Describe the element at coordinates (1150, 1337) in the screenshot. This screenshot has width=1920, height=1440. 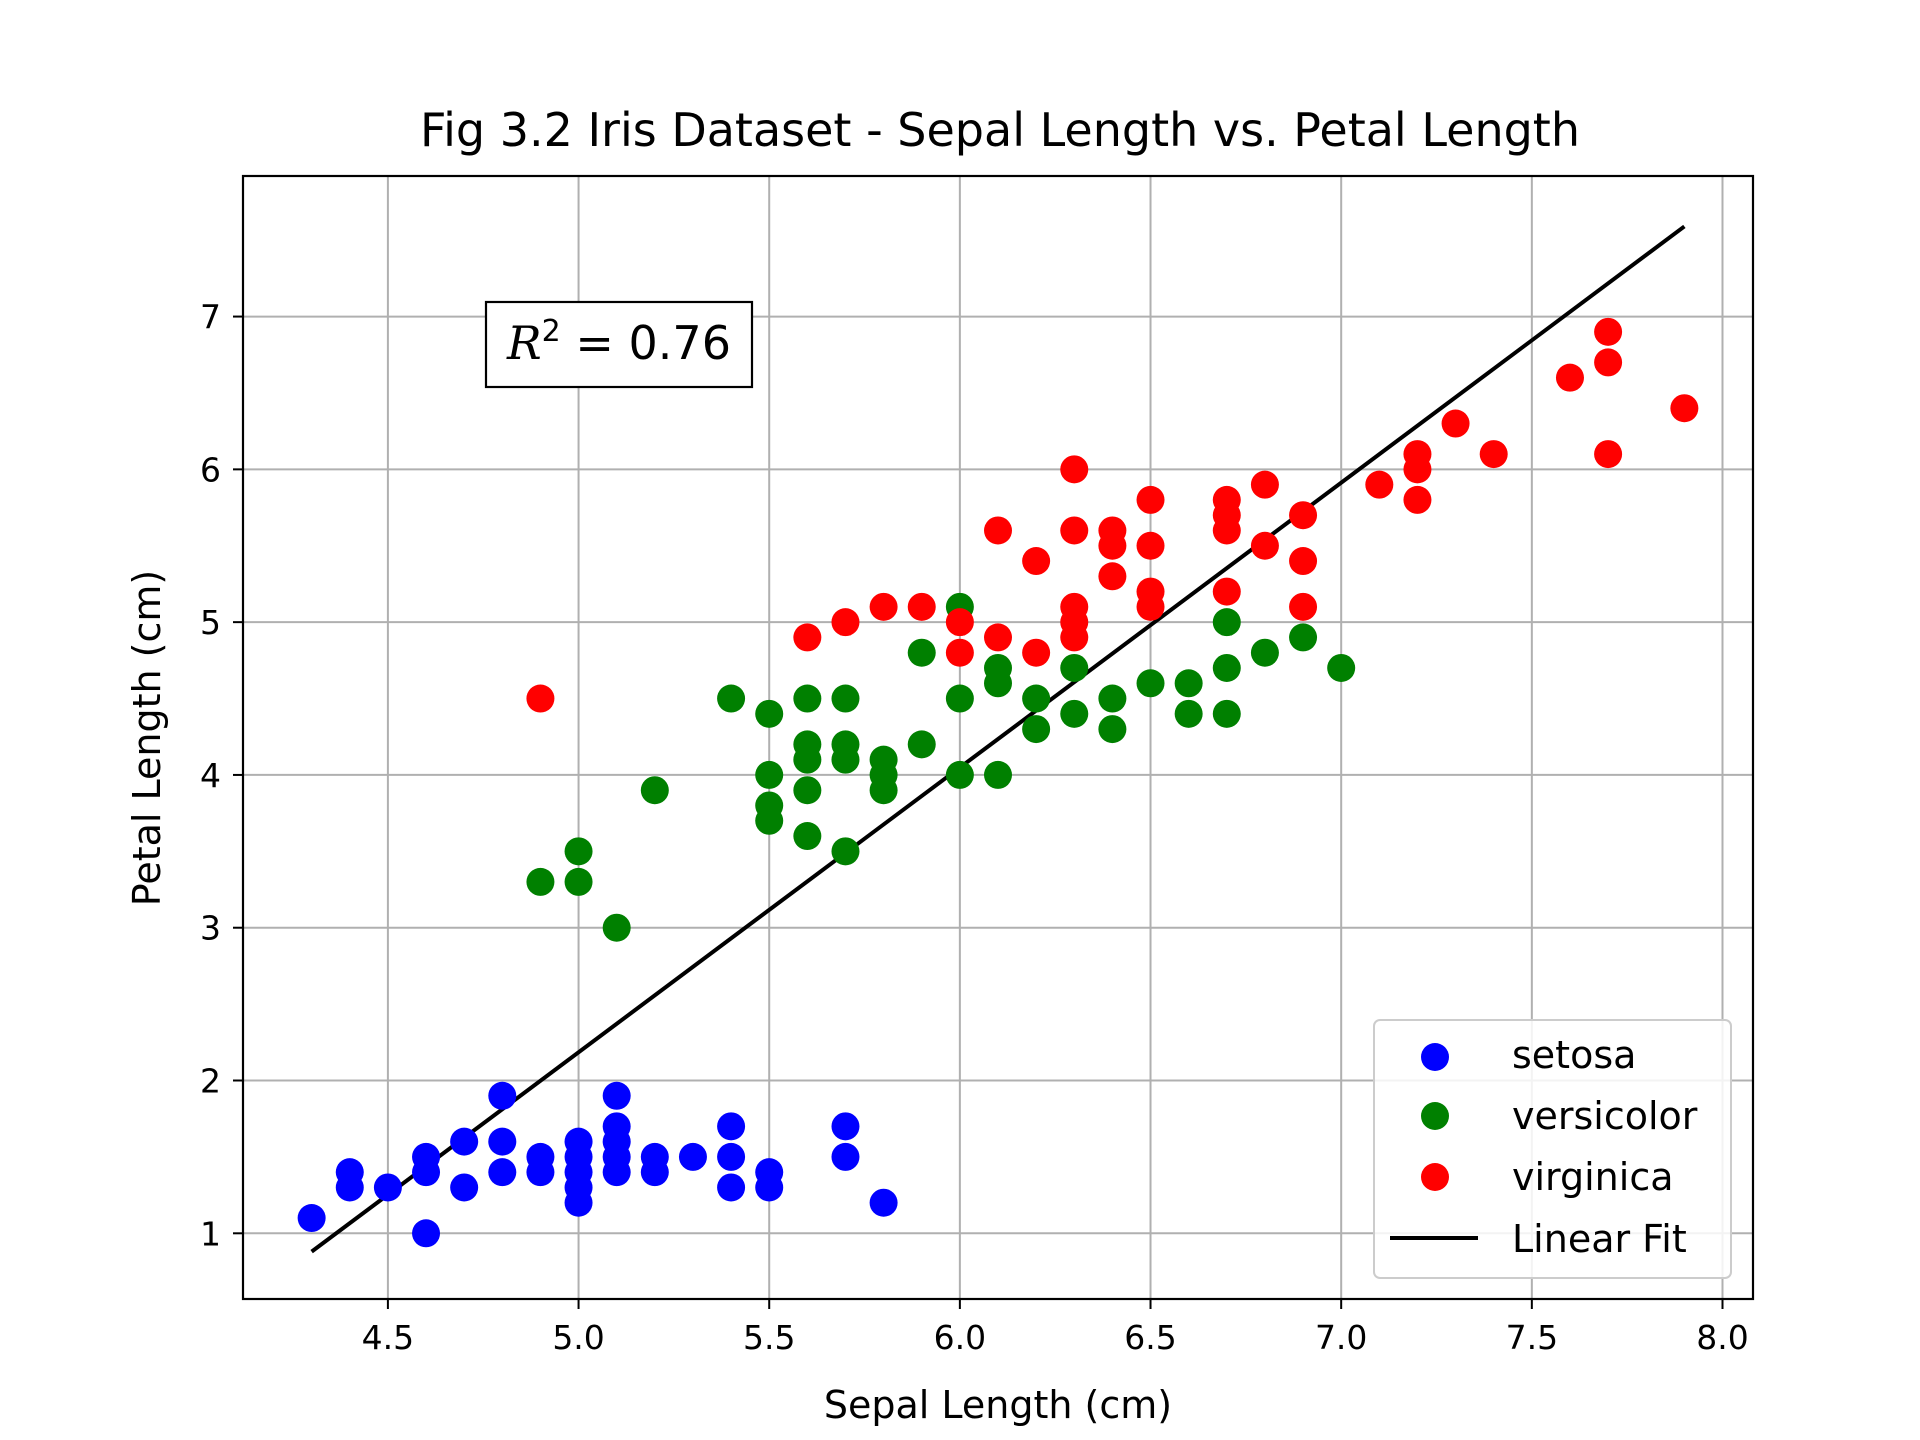
I see `x-tick-label: 6.5` at that location.